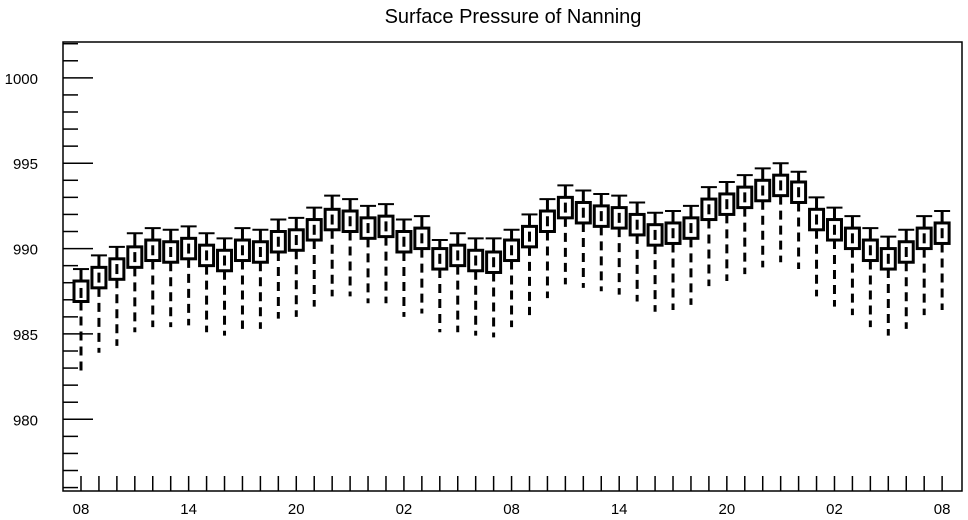 The width and height of the screenshot is (968, 520). Describe the element at coordinates (25, 420) in the screenshot. I see `y-tick-label: 980` at that location.